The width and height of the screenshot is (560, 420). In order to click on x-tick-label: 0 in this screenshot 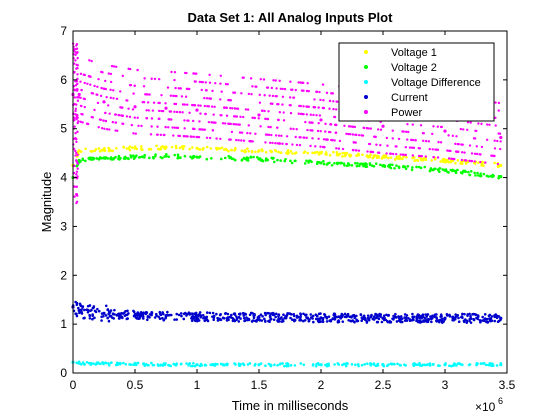, I will do `click(73, 385)`.